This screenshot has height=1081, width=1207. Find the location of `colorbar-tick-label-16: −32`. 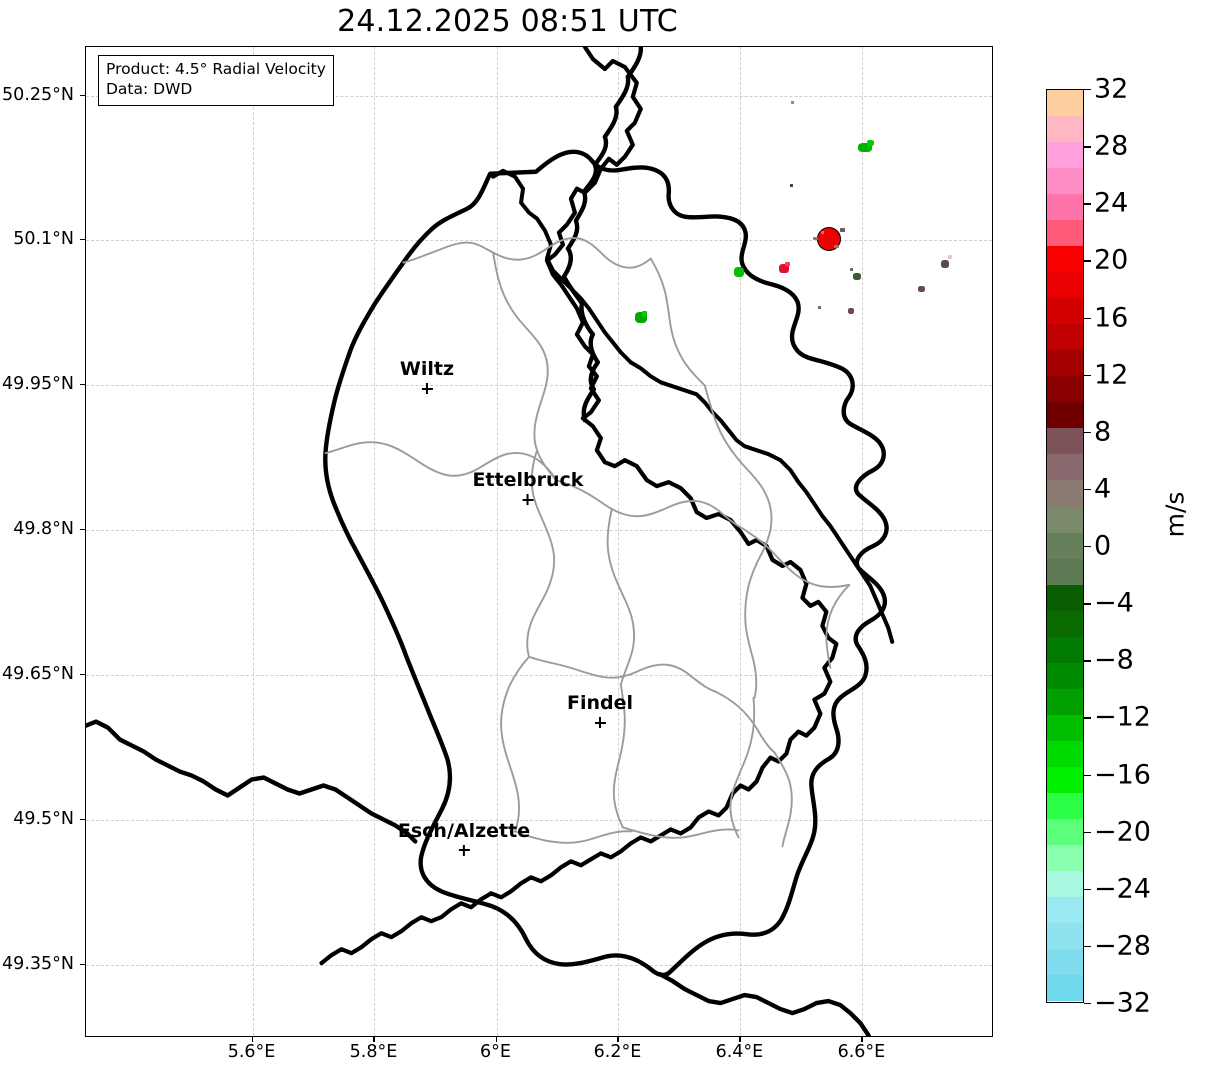

colorbar-tick-label-16: −32 is located at coordinates (1122, 1003).